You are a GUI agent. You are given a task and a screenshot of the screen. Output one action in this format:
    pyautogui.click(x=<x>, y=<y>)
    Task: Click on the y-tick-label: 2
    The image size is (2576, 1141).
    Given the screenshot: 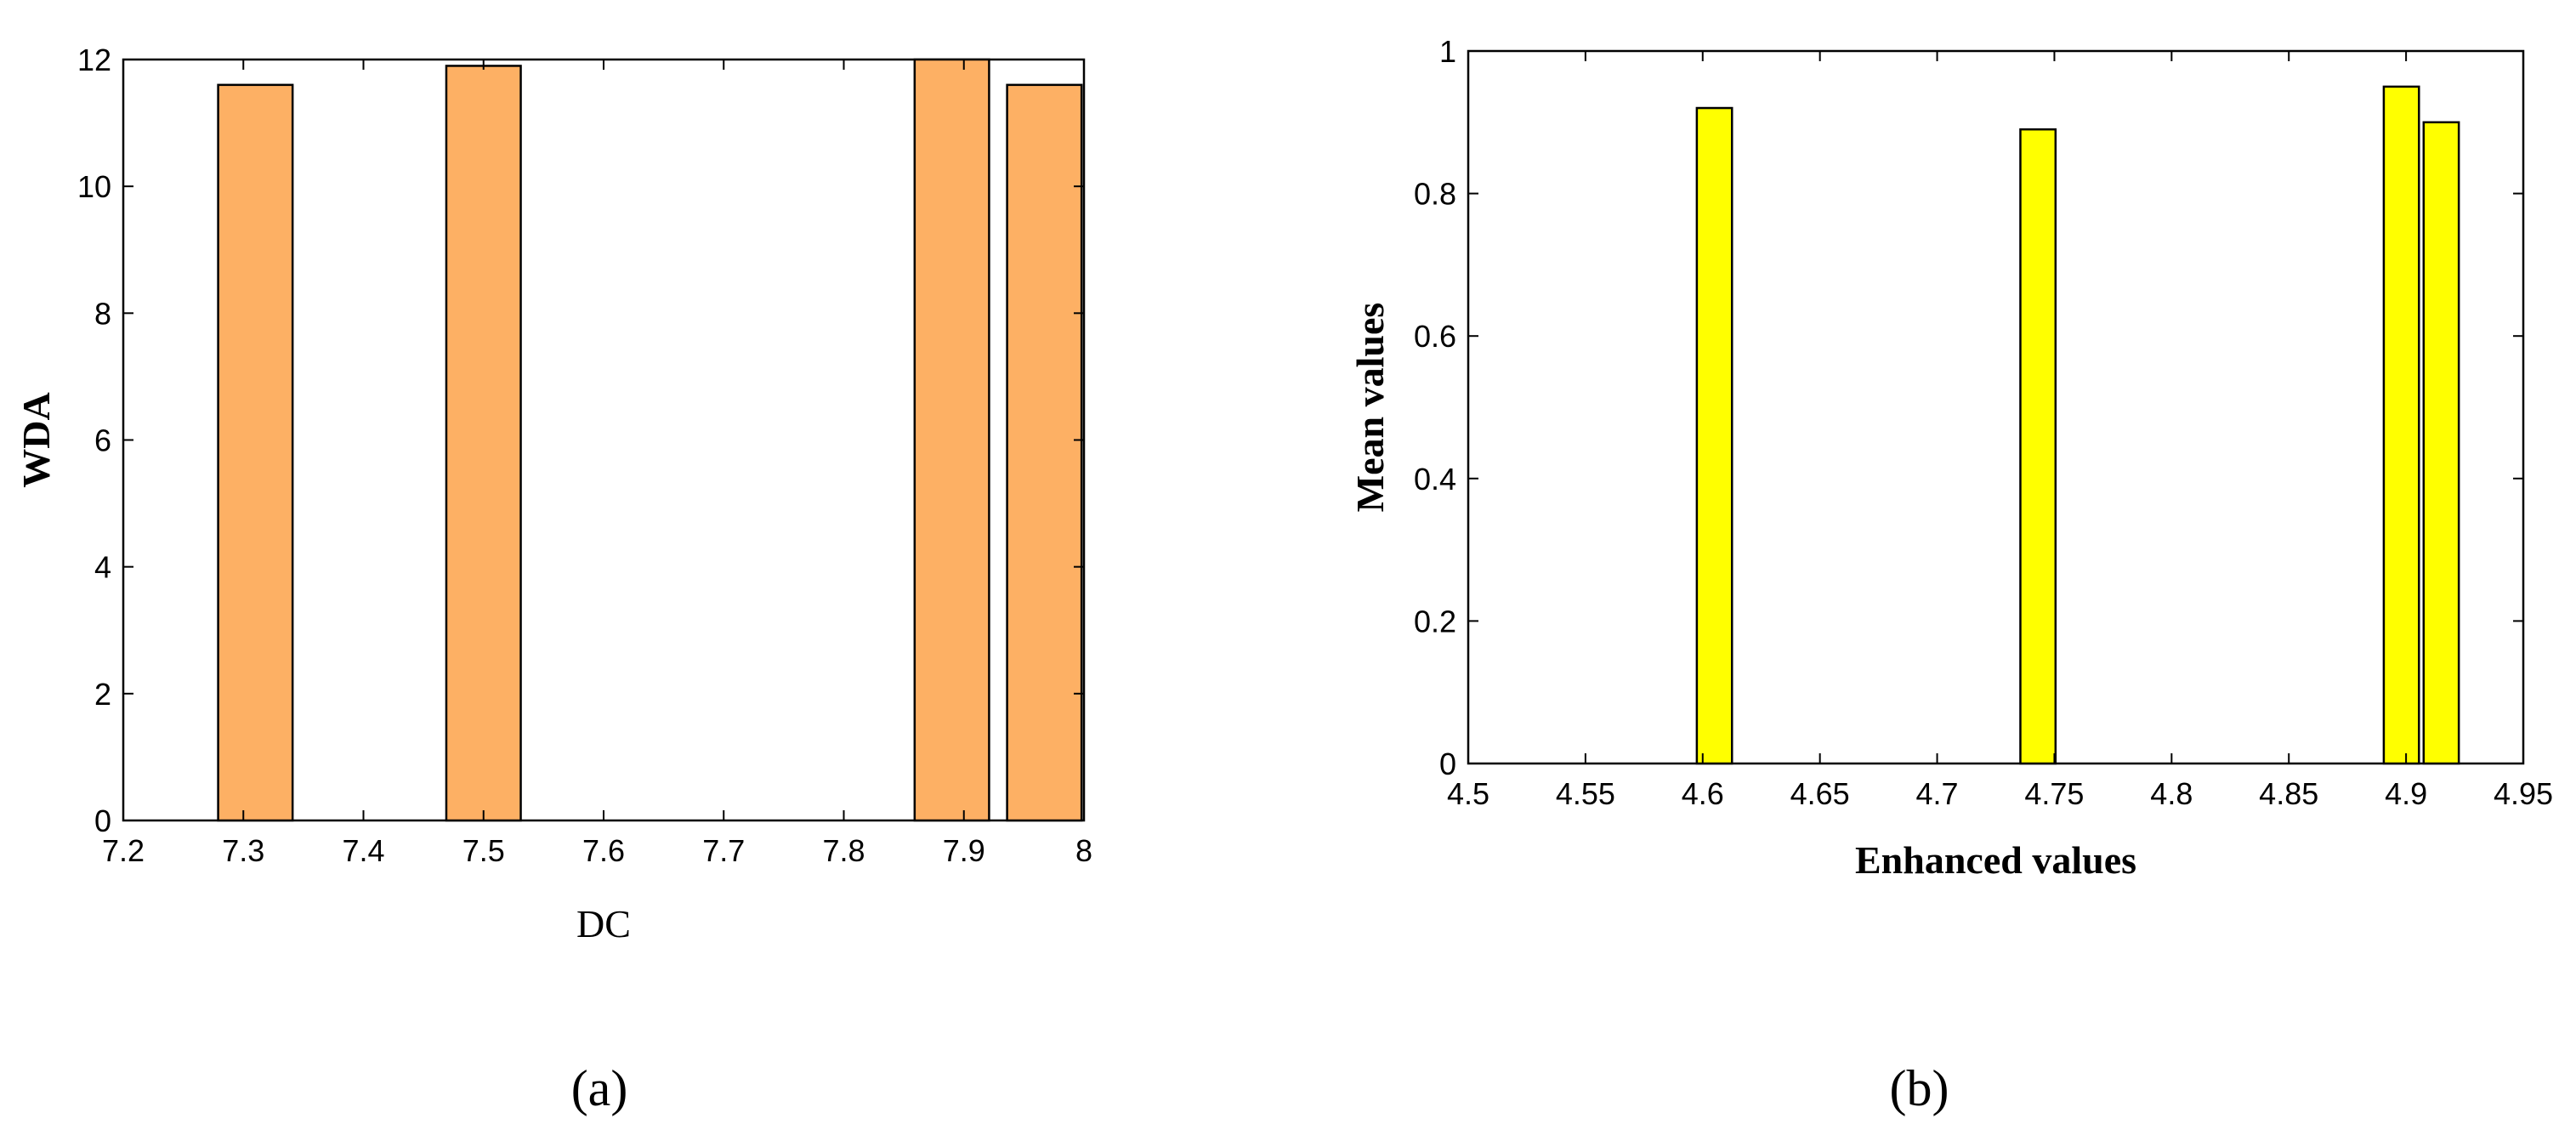 What is the action you would take?
    pyautogui.click(x=103, y=695)
    